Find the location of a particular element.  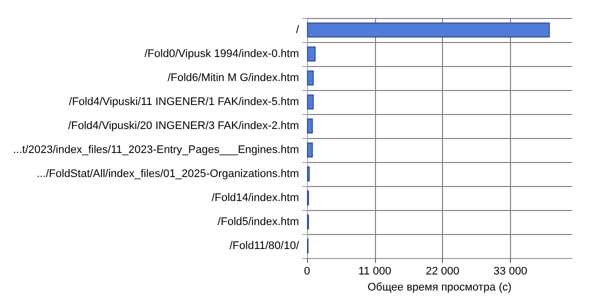

y-tick-label: /Fold6/Mitin M G/index.htm is located at coordinates (233, 78).